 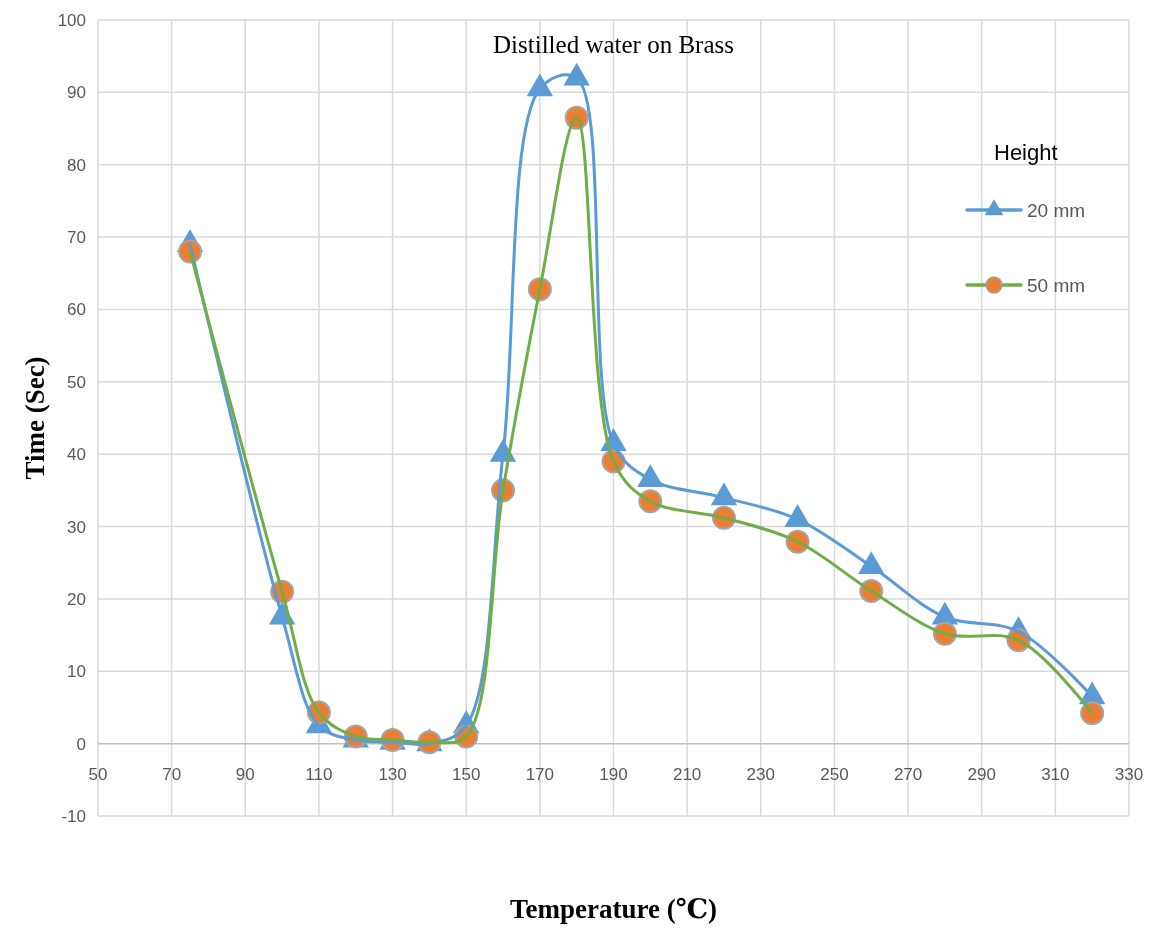 I want to click on x-tick-label: 70, so click(x=172, y=774).